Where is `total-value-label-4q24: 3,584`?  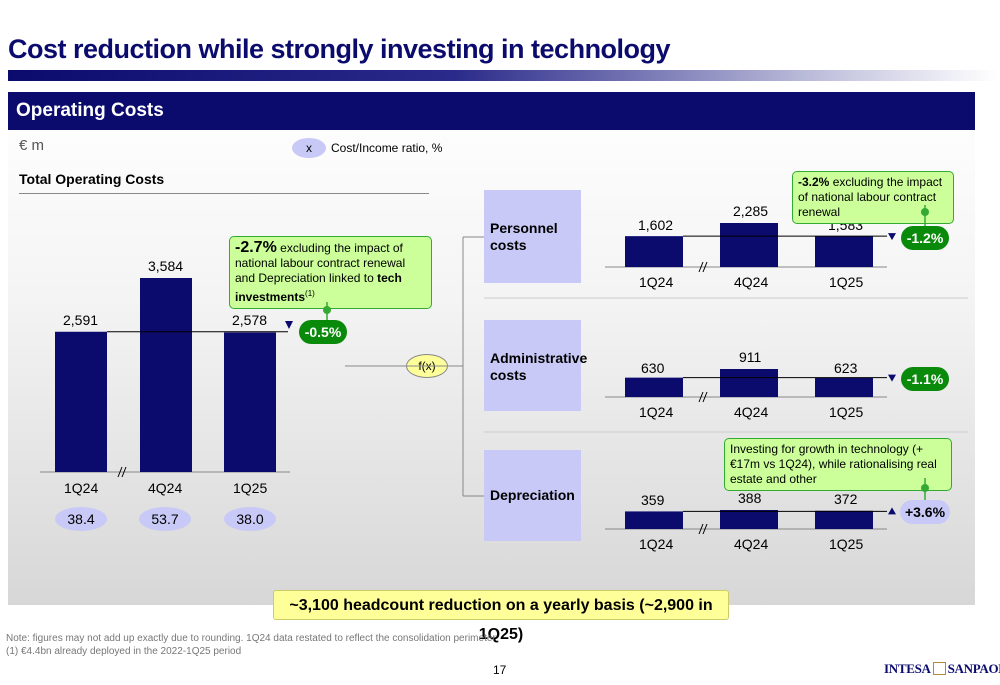
total-value-label-4q24: 3,584 is located at coordinates (166, 266).